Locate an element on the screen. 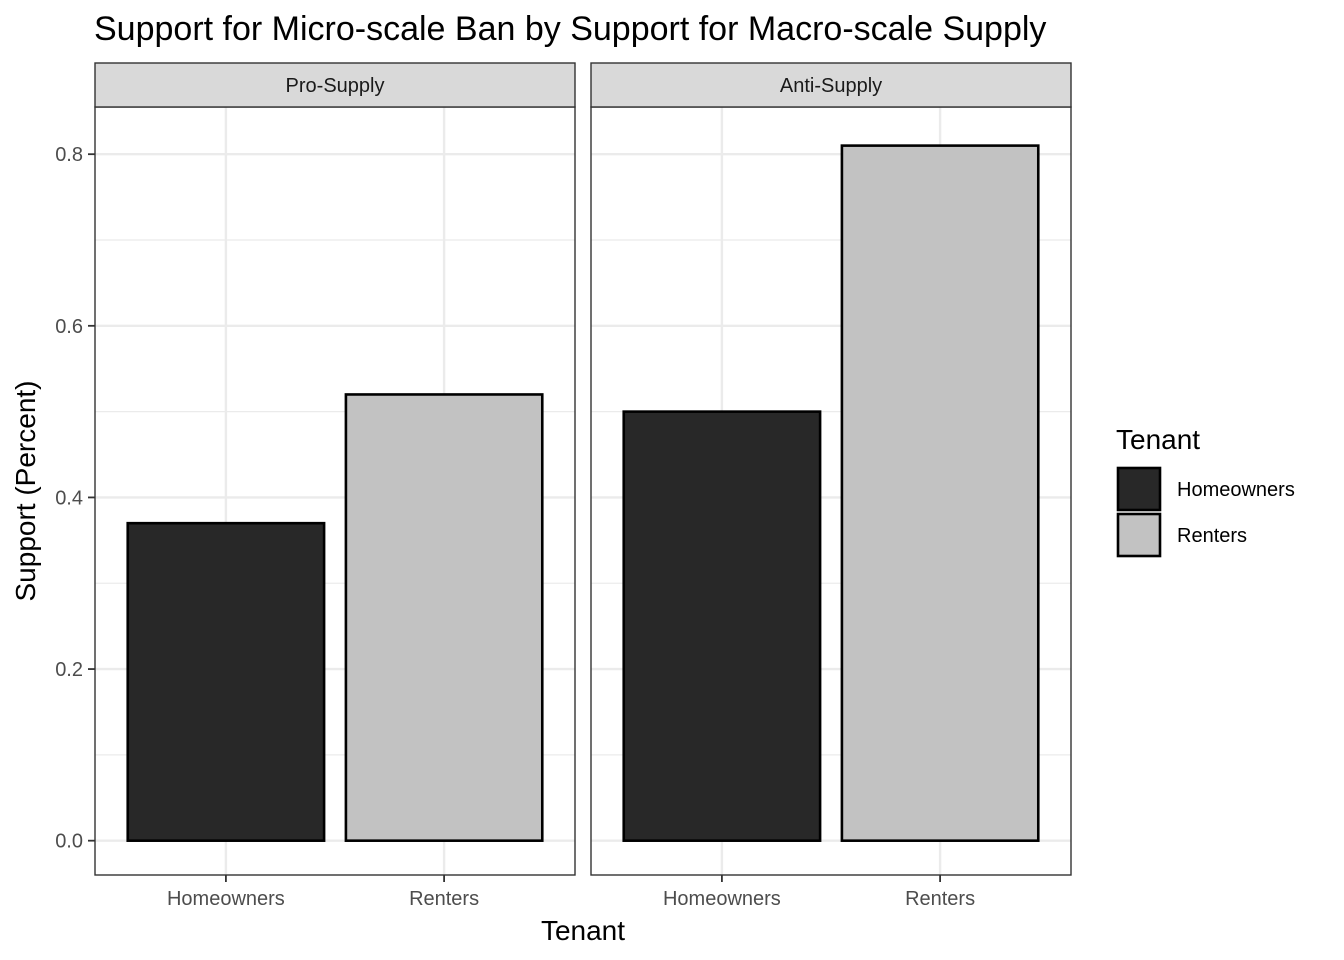 The height and width of the screenshot is (960, 1344). x-axis-title: Tenant is located at coordinates (583, 930).